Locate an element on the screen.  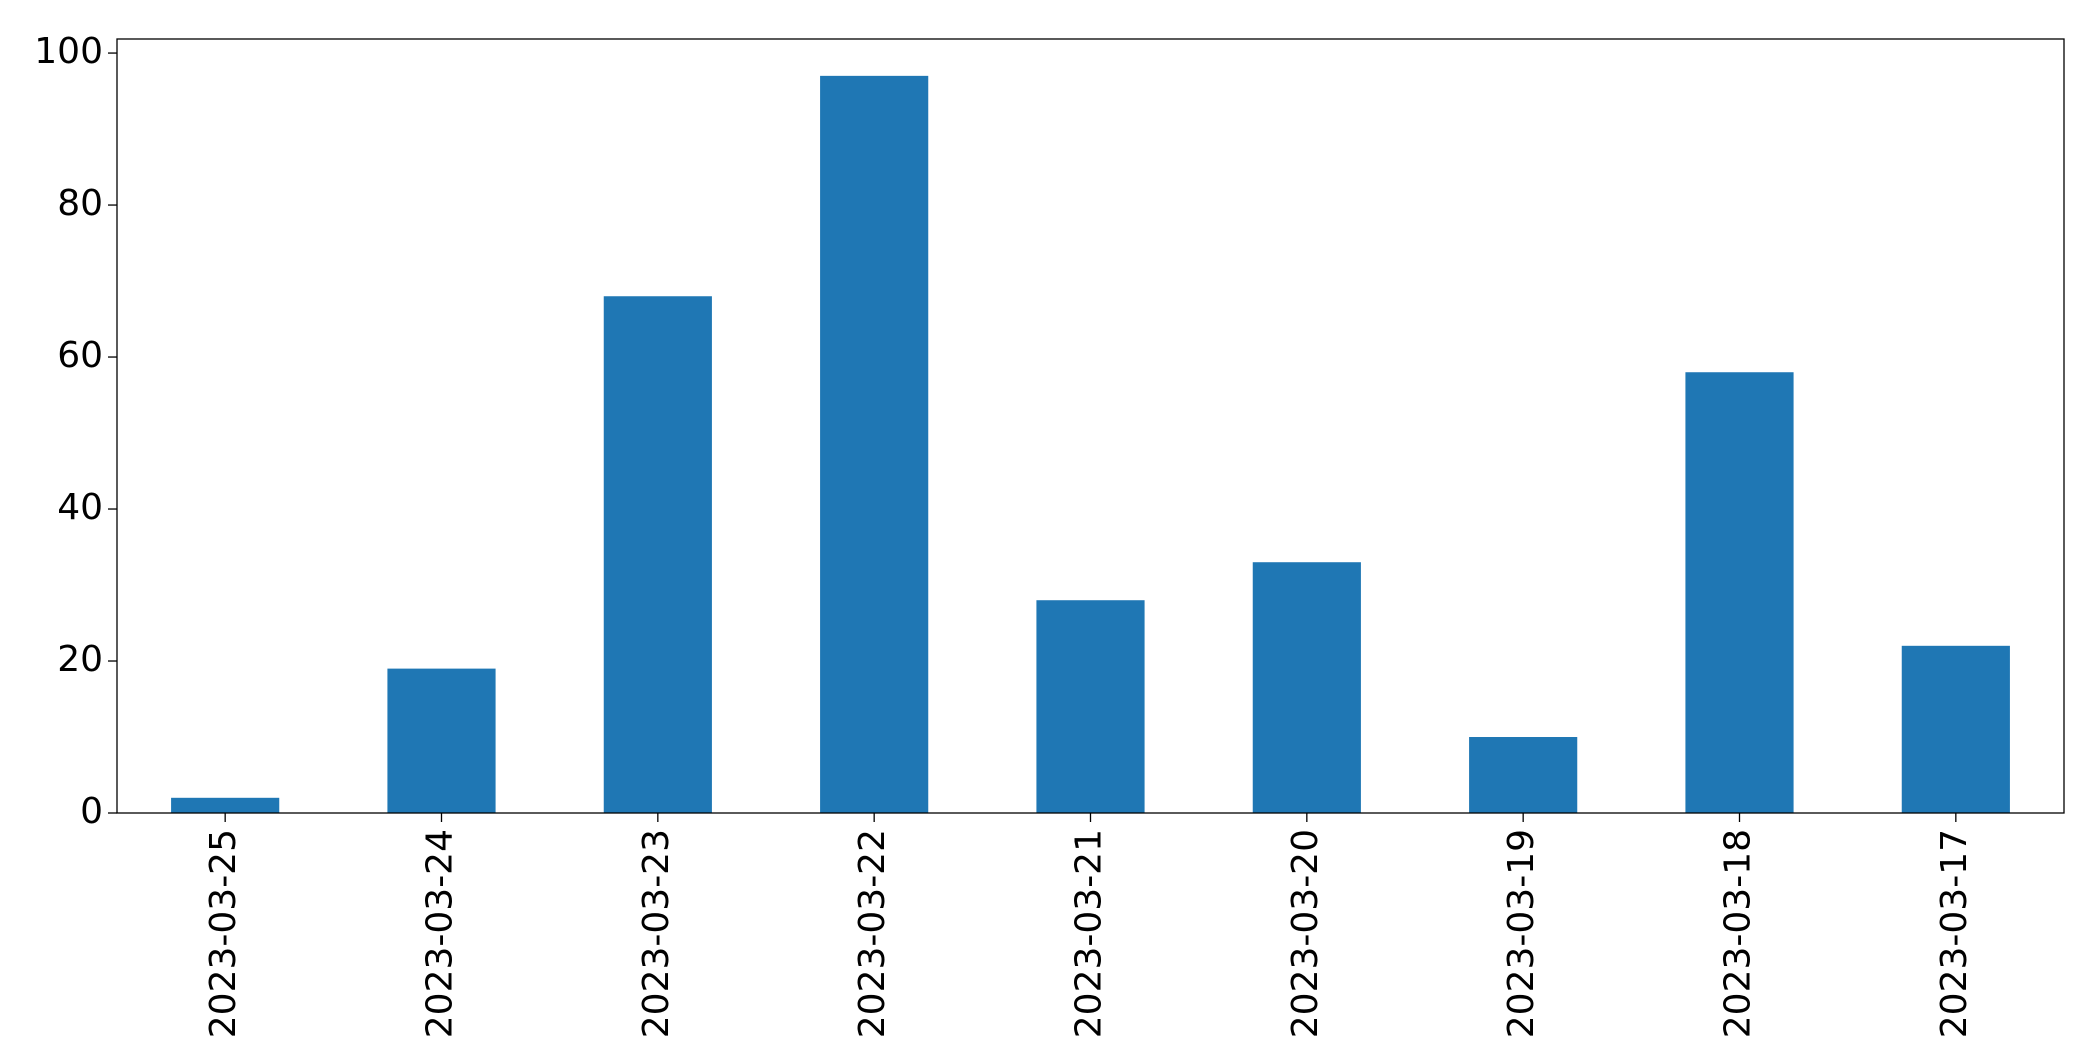
x-tick-label: 2023-03-19 is located at coordinates (1521, 933).